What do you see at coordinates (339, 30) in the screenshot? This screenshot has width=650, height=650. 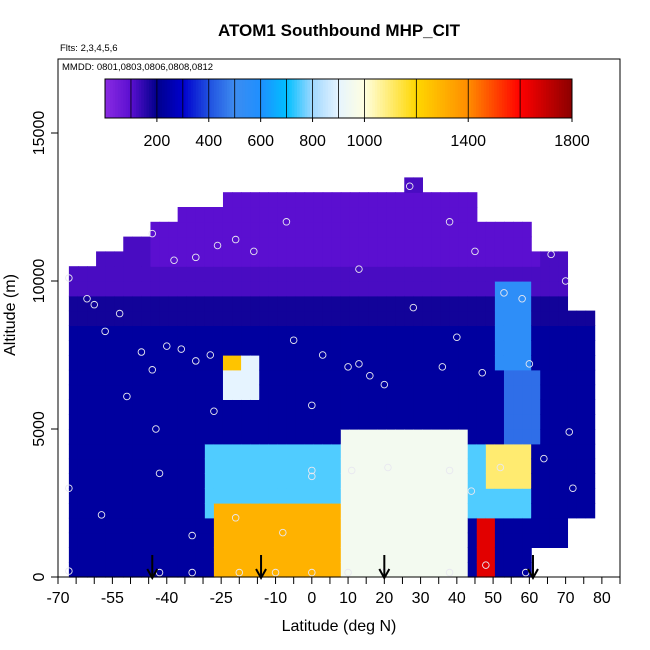 I see `chart-title: ATOM1 Southbound MHP_CIT` at bounding box center [339, 30].